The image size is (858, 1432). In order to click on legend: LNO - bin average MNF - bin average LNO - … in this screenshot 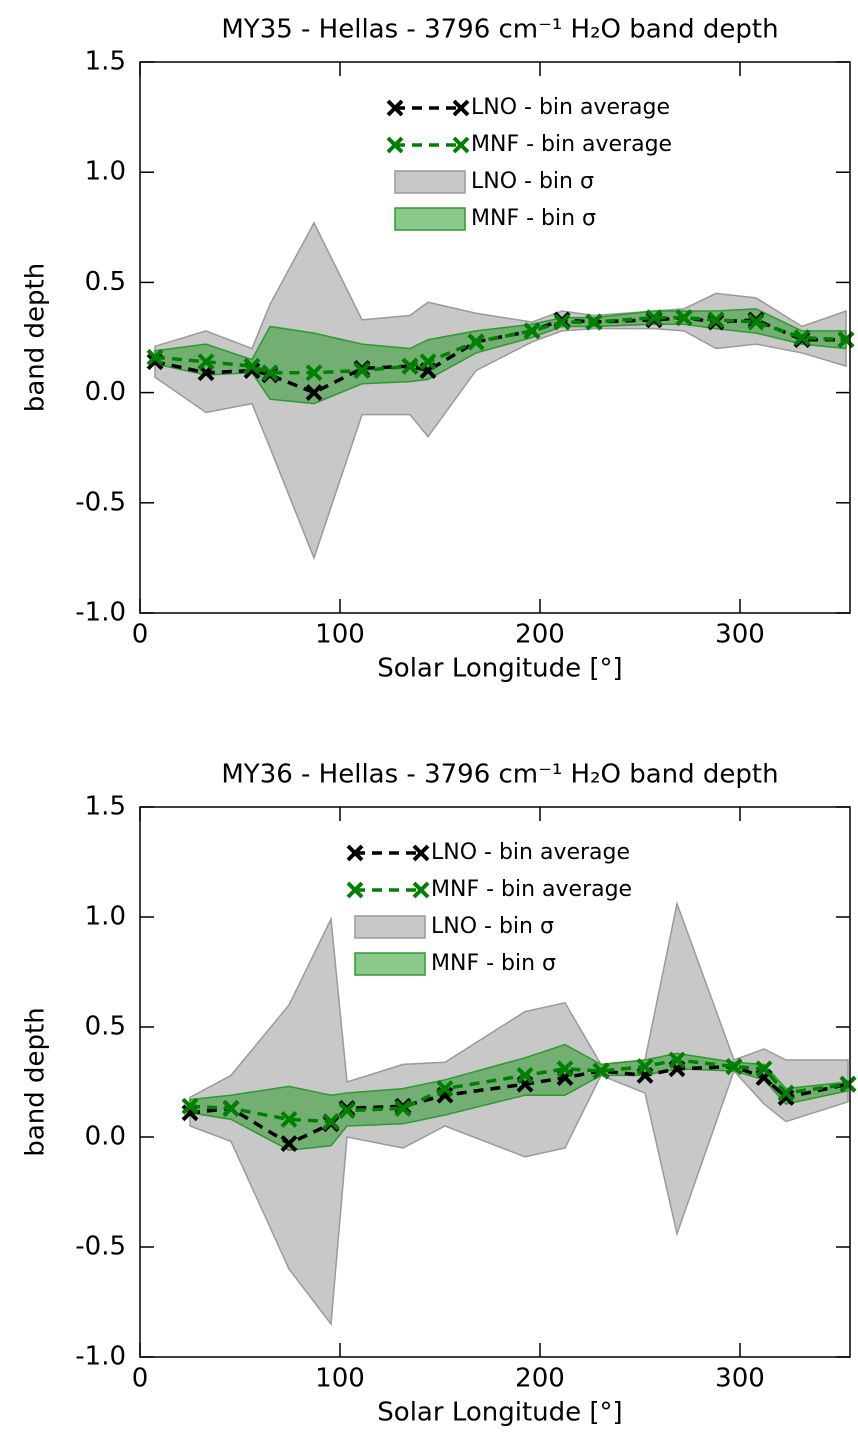, I will do `click(489, 908)`.